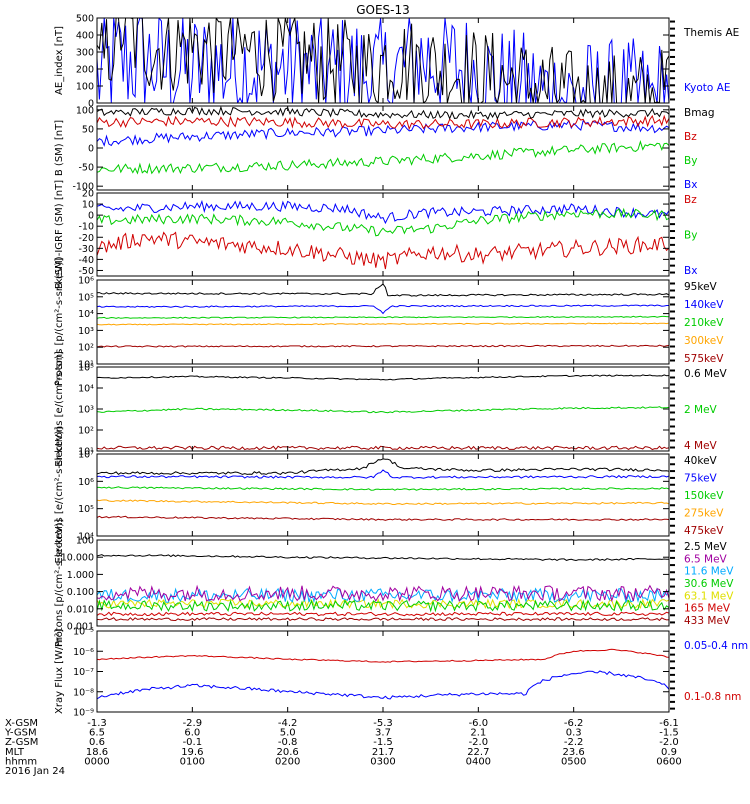 The width and height of the screenshot is (750, 804). Describe the element at coordinates (80, 609) in the screenshot. I see `y-tick-label: 0.010` at that location.